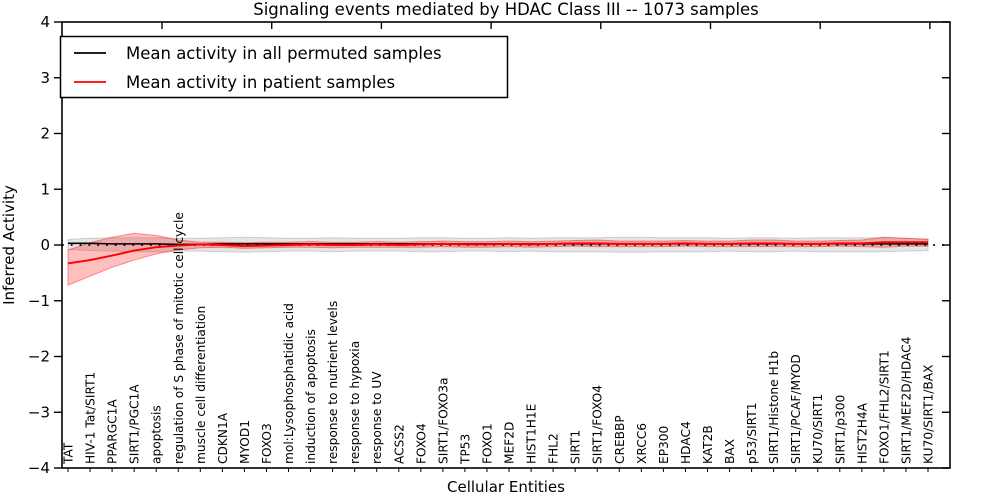 This screenshot has width=1000, height=500. What do you see at coordinates (576, 447) in the screenshot?
I see `x-category-label: SIRT1` at bounding box center [576, 447].